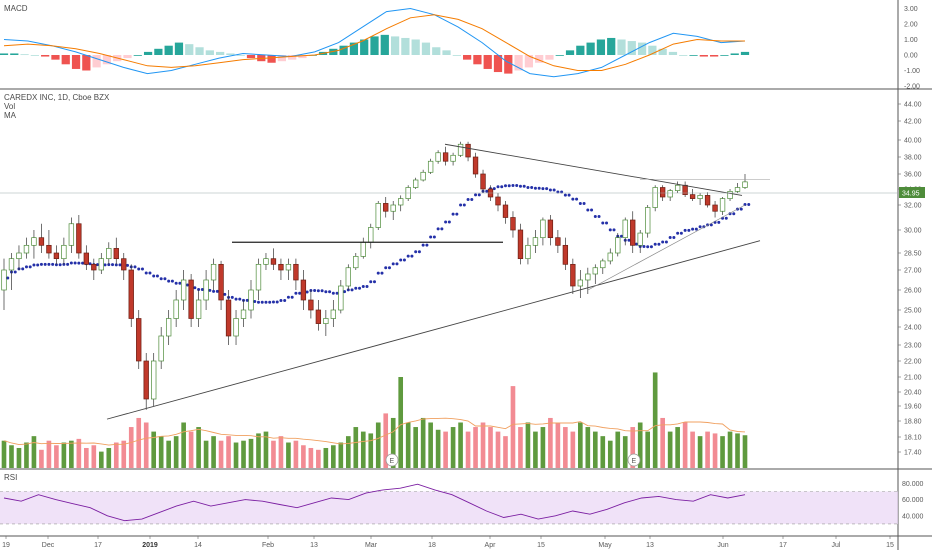 The image size is (932, 550). Describe the element at coordinates (913, 453) in the screenshot. I see `price-tick-label: 17.40` at that location.